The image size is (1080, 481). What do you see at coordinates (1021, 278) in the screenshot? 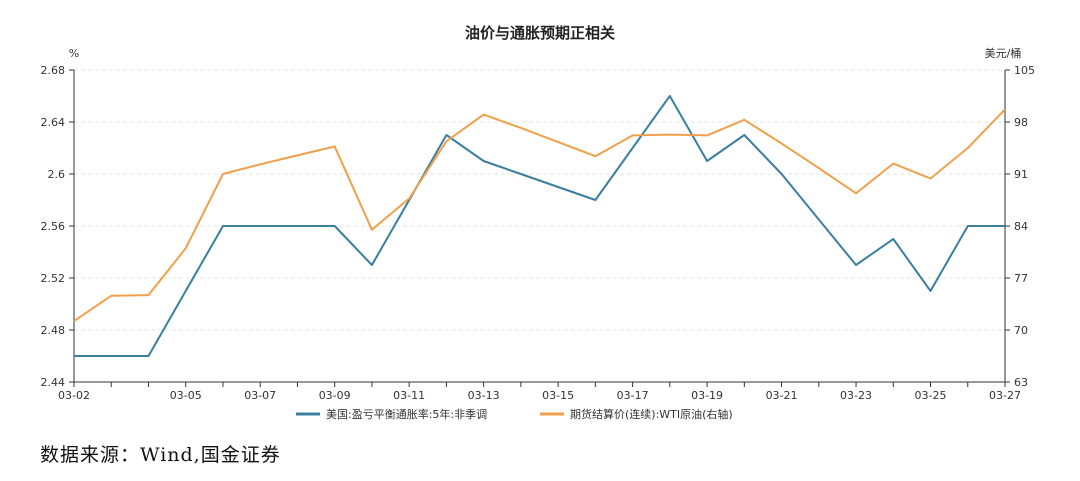
I see `y-right-tick-label: 77` at bounding box center [1021, 278].